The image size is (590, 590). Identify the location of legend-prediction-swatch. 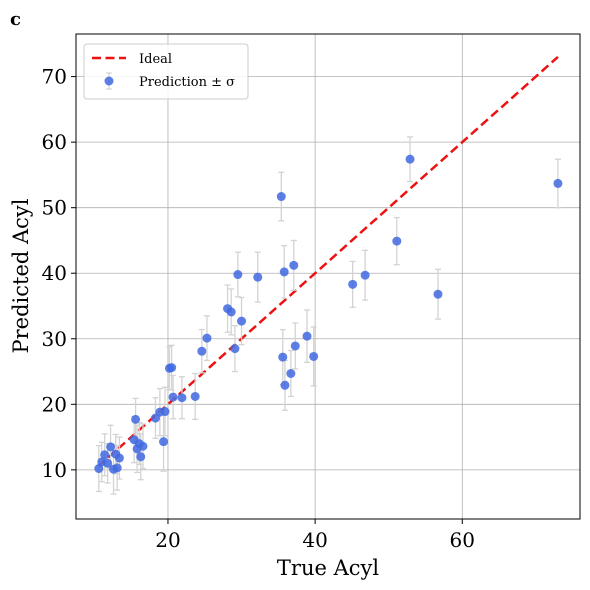
(109, 81).